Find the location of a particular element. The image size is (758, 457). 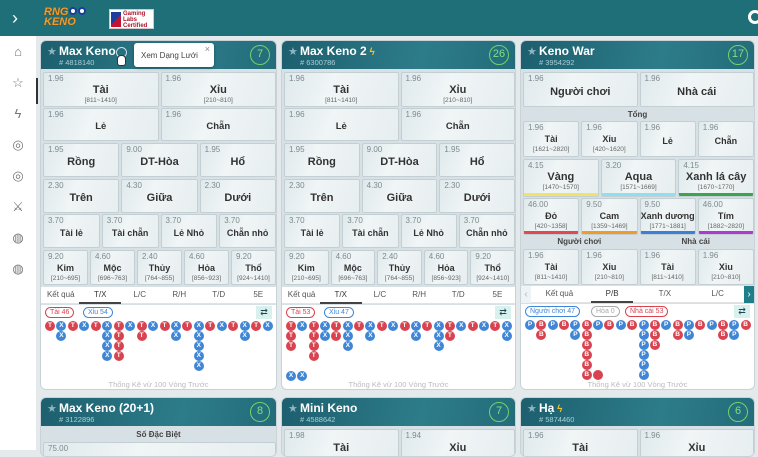

home-icon: ⌂ is located at coordinates (18, 51).